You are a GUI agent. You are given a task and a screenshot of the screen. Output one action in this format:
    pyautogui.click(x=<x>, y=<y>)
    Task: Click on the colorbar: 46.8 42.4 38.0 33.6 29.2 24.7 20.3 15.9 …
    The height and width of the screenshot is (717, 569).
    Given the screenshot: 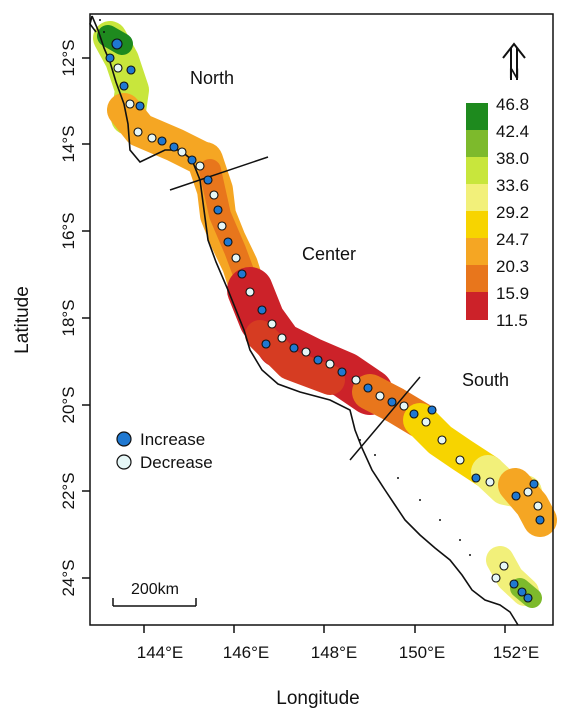 What is the action you would take?
    pyautogui.click(x=497, y=212)
    